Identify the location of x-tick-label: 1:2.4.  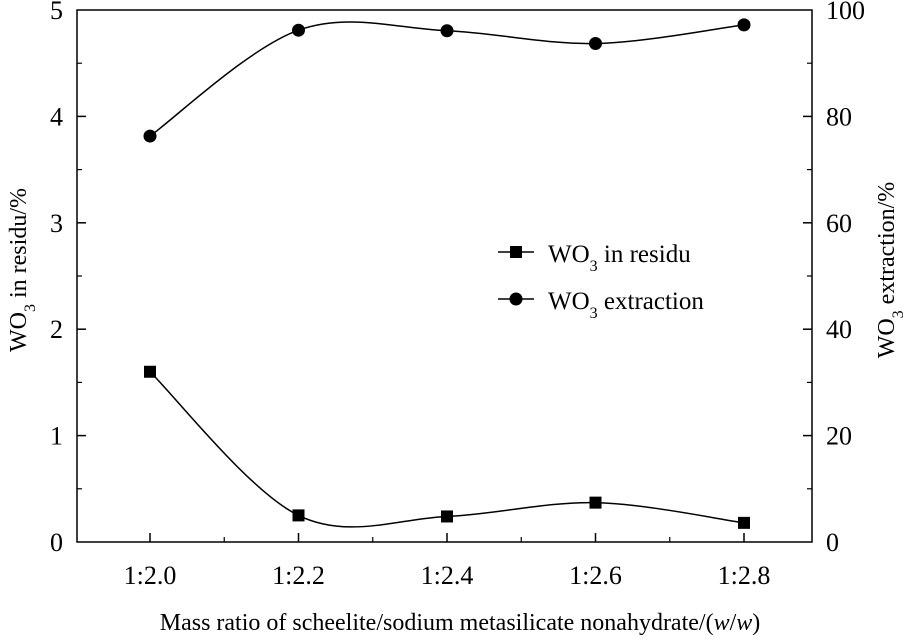
(447, 575).